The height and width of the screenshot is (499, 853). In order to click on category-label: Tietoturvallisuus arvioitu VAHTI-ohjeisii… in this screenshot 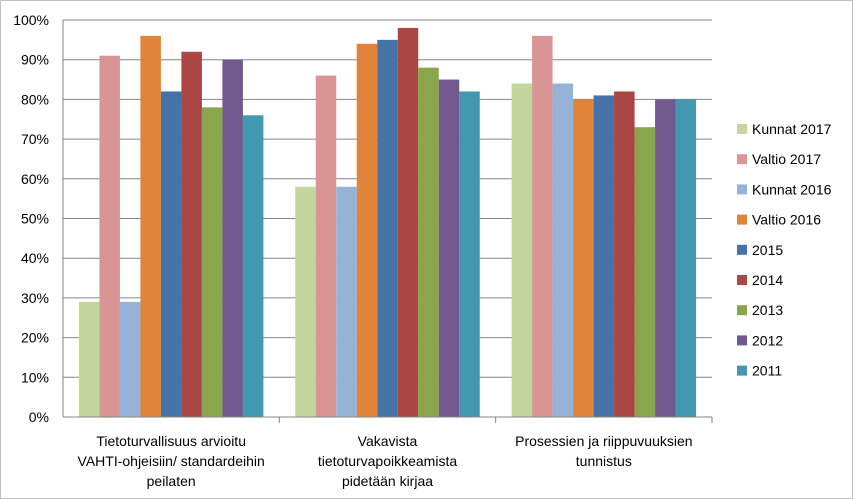, I will do `click(171, 461)`.